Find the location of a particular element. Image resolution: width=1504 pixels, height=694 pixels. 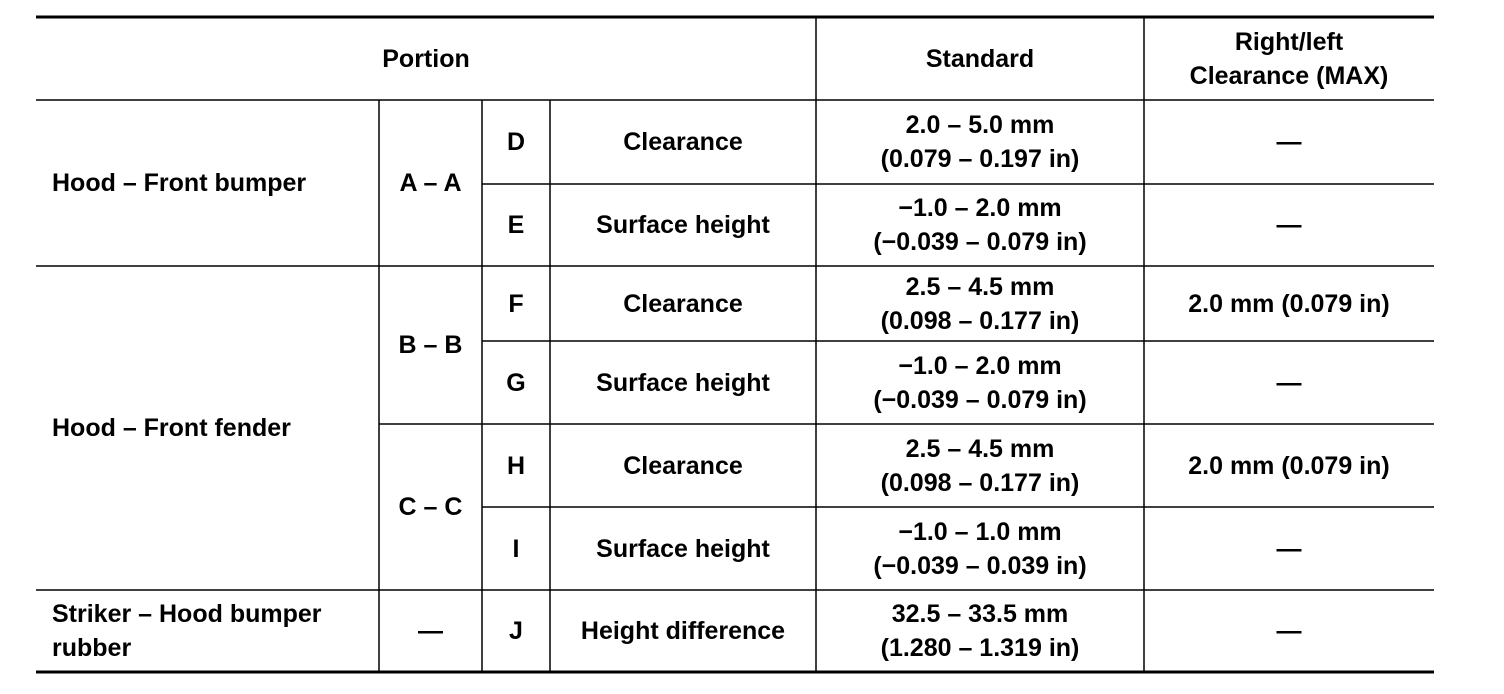

standard-line: −1.0 – 1.0 mm is located at coordinates (980, 531).